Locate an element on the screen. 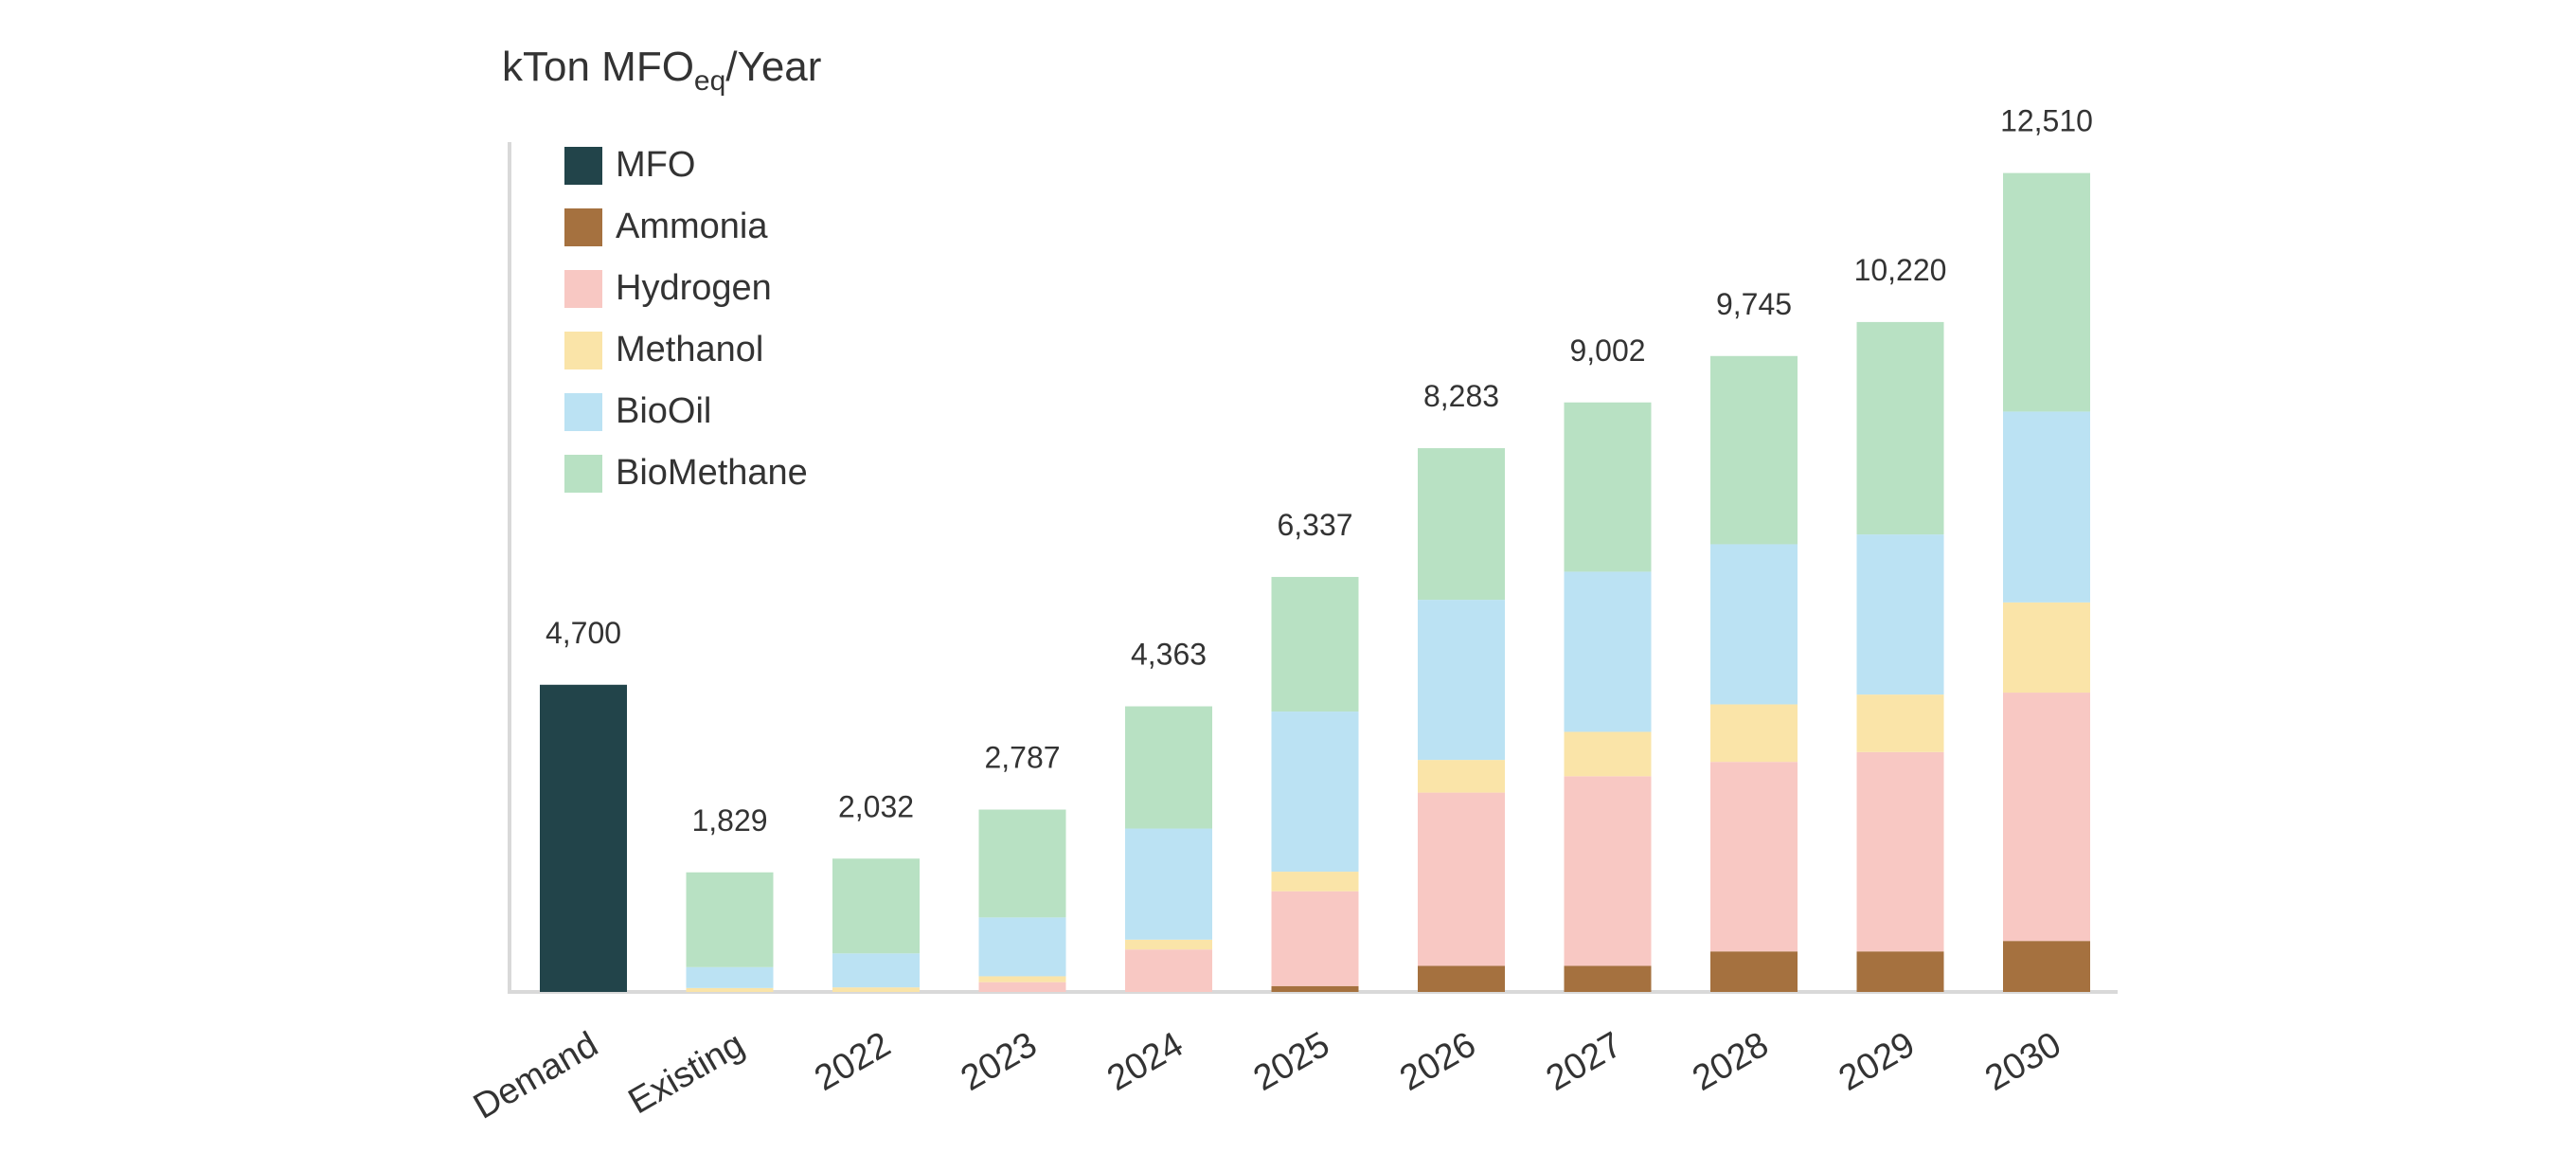 The image size is (2576, 1171). bar-ammonia-2025 is located at coordinates (1315, 989).